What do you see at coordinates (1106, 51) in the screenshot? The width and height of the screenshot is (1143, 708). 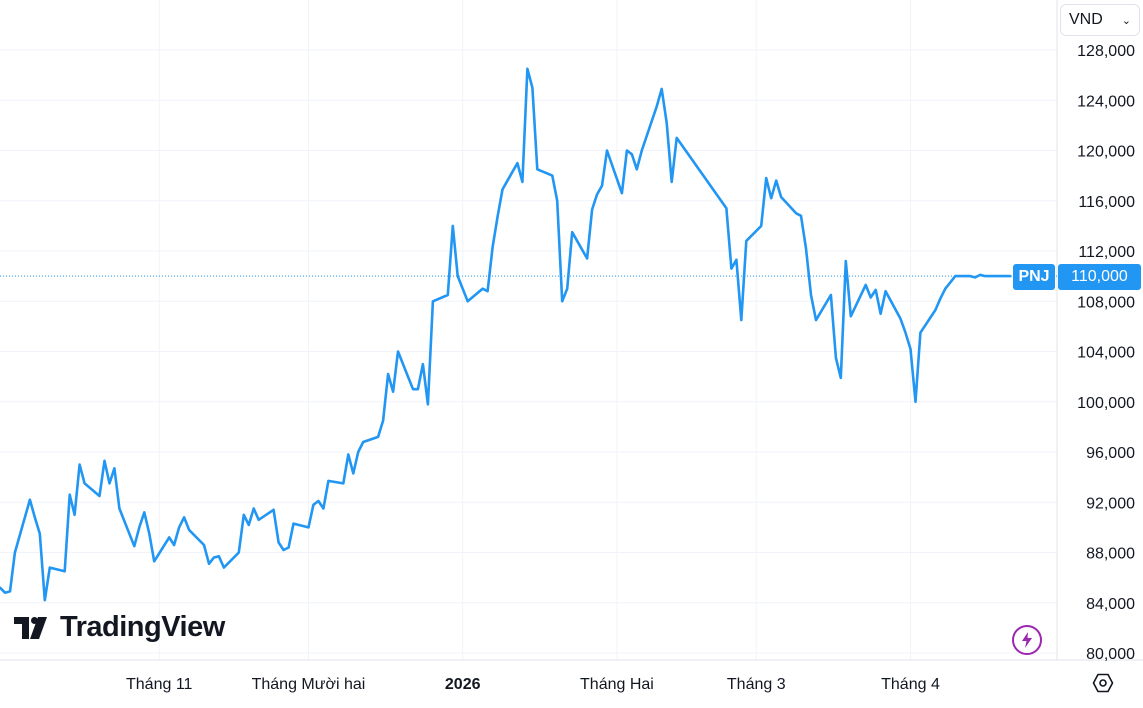 I see `y-tick-label: 128,000` at bounding box center [1106, 51].